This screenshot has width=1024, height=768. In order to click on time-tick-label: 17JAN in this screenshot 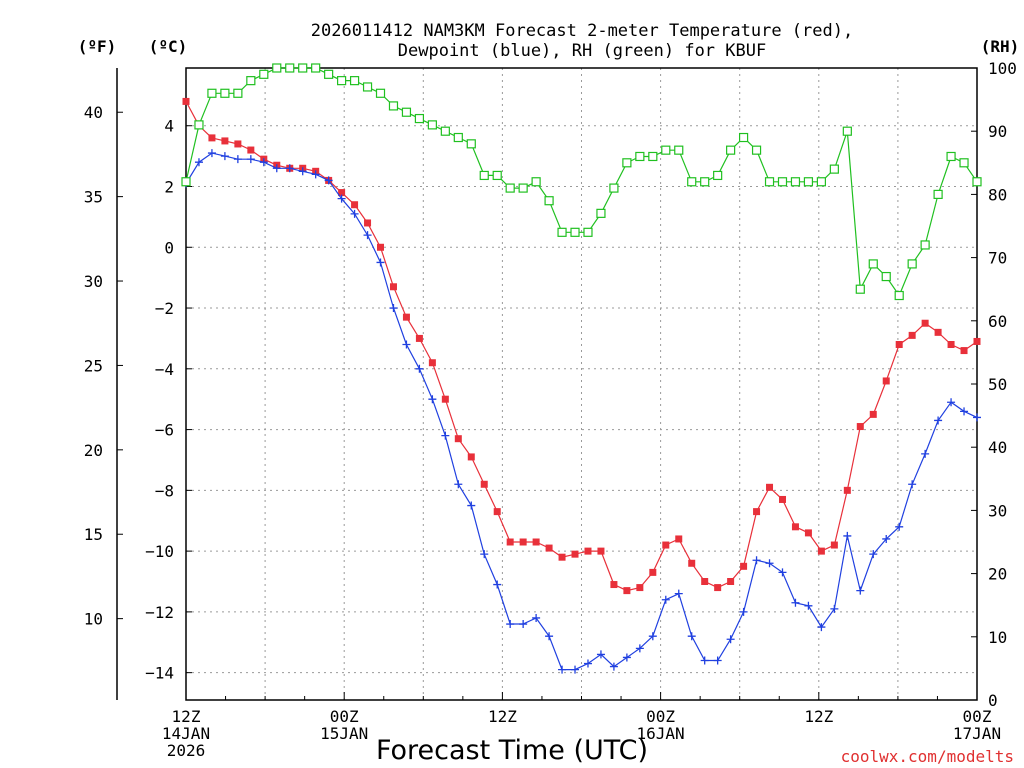, I will do `click(977, 733)`.